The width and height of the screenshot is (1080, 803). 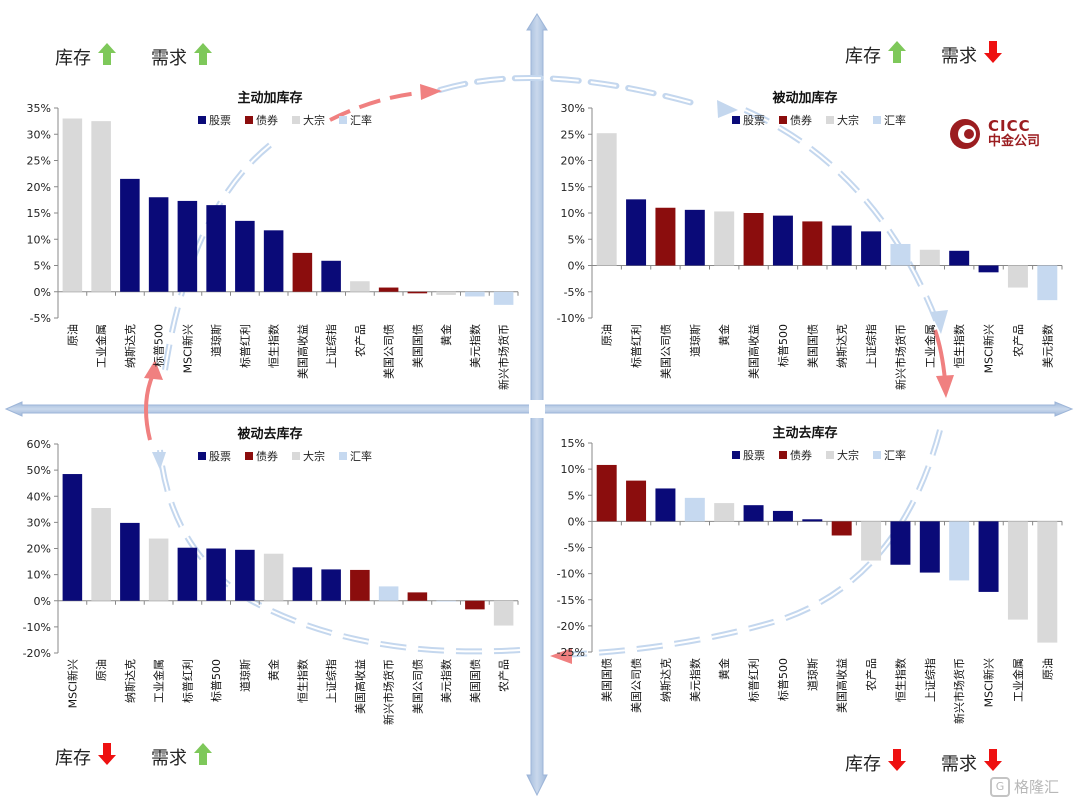 I want to click on y-tick-label: 50%, so click(x=39, y=470).